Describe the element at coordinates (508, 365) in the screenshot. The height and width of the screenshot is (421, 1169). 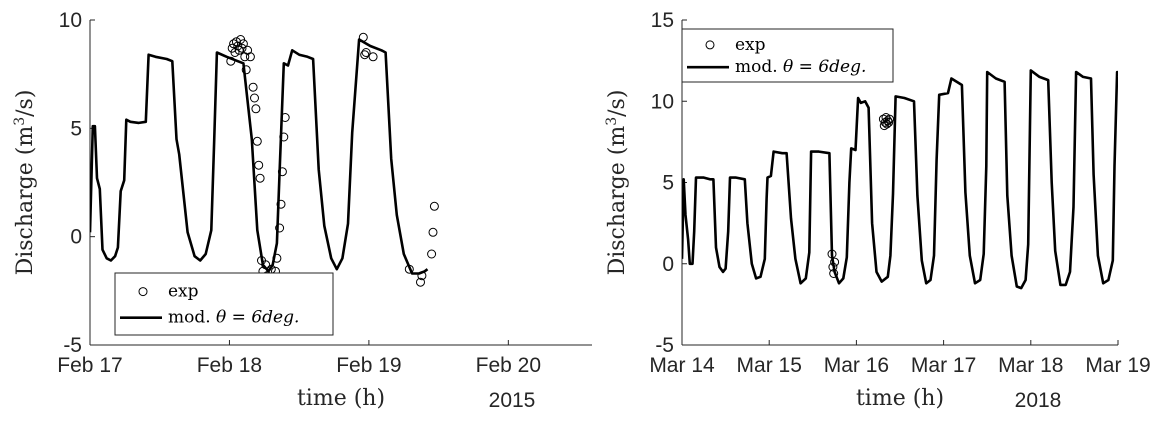
I see `x-tick-label: Feb 20` at that location.